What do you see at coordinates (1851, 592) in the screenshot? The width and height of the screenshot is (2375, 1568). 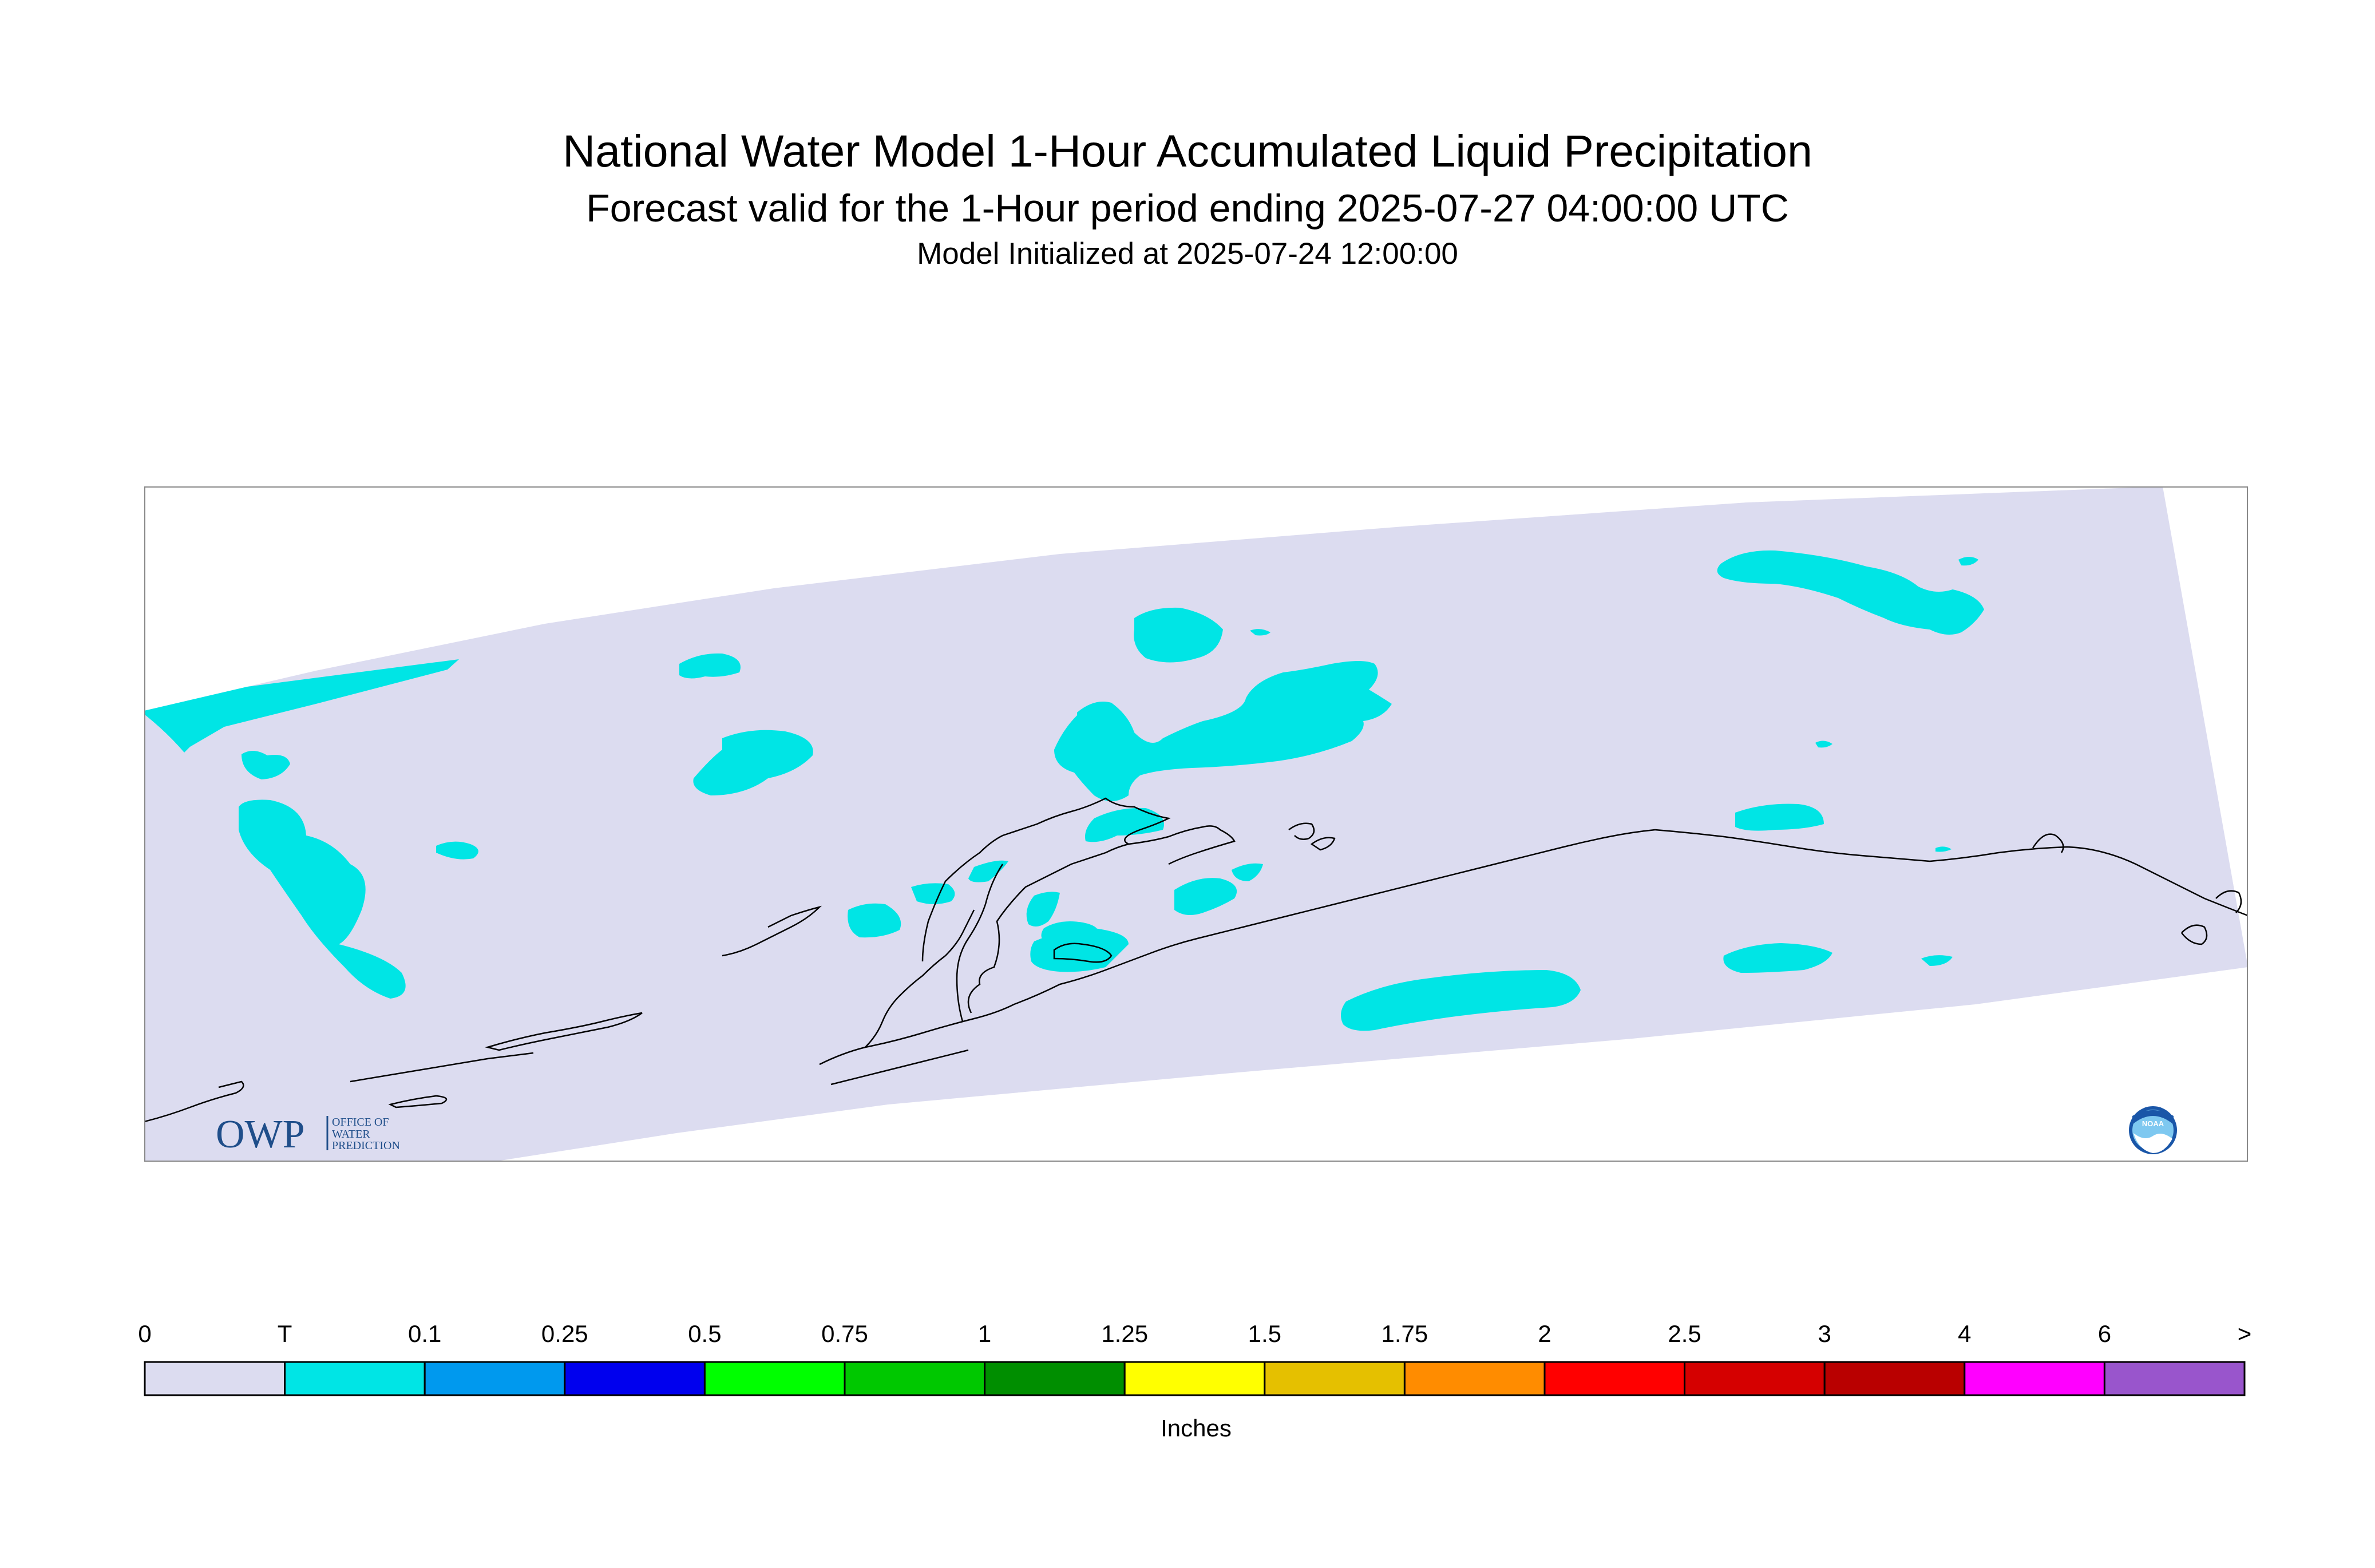 I see `precip-area-ne` at bounding box center [1851, 592].